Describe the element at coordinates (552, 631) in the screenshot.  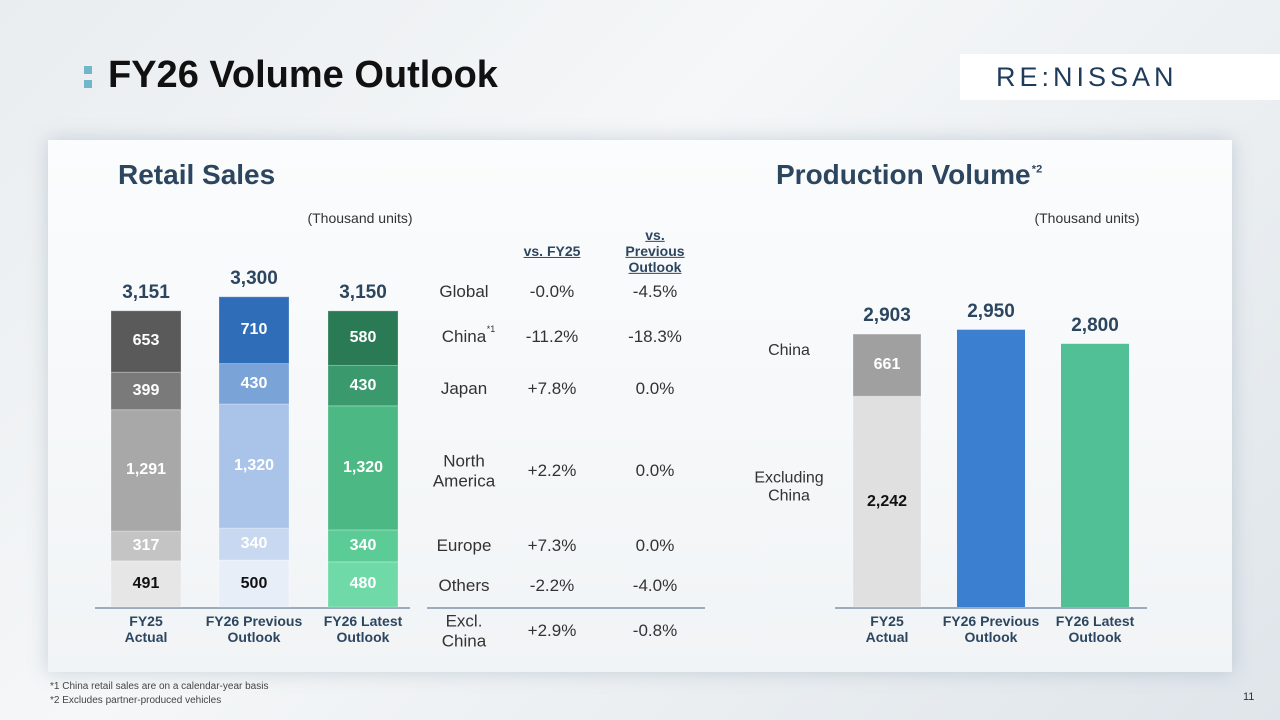
I see `cell: +2.9%` at that location.